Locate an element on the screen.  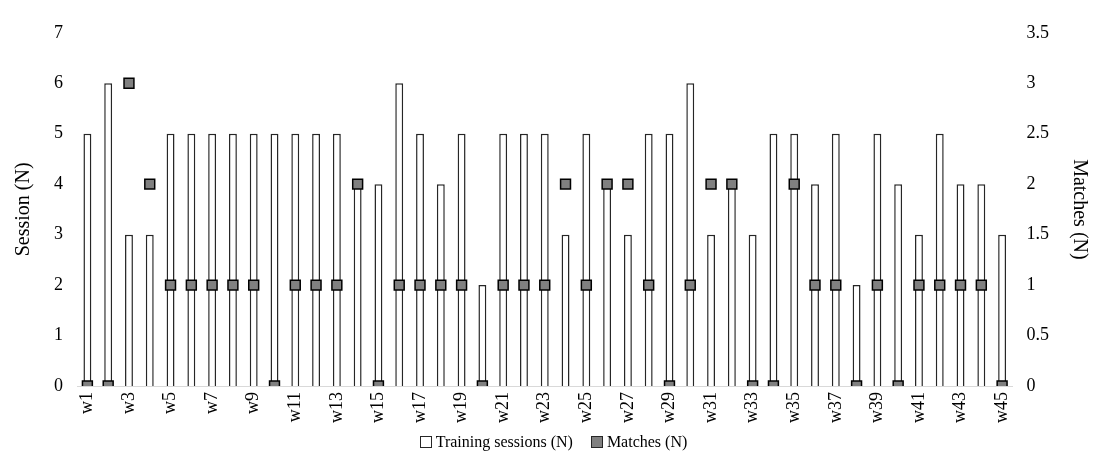
y-tick-label: 2 is located at coordinates (58, 283).